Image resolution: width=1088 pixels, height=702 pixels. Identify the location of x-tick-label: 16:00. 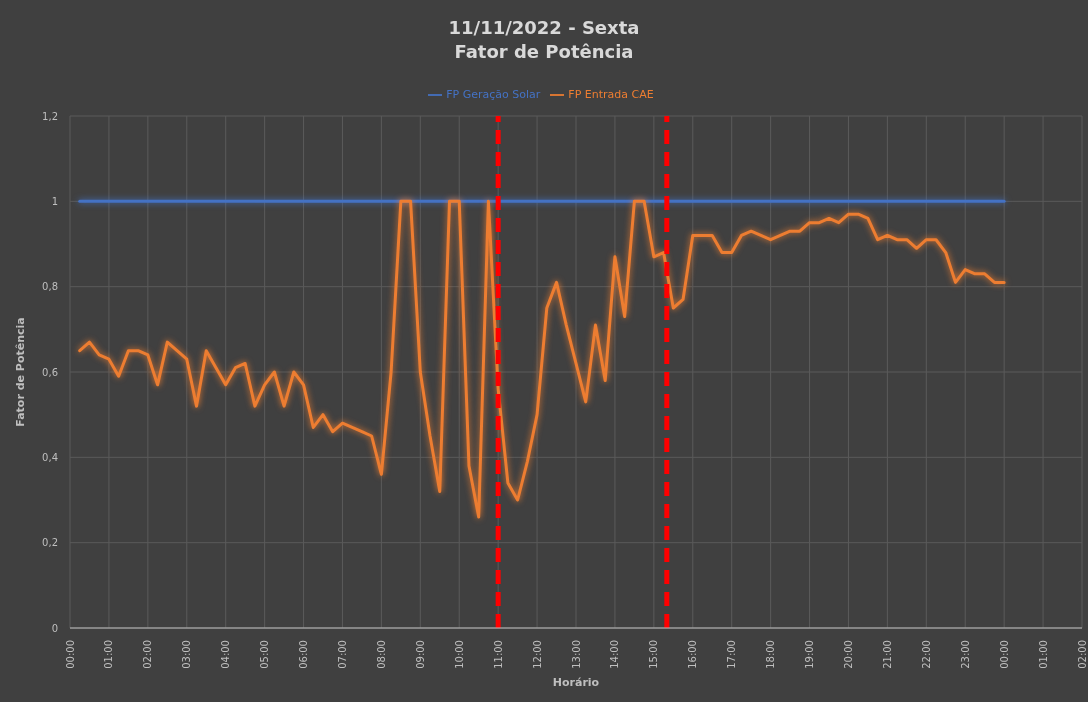
(693, 654).